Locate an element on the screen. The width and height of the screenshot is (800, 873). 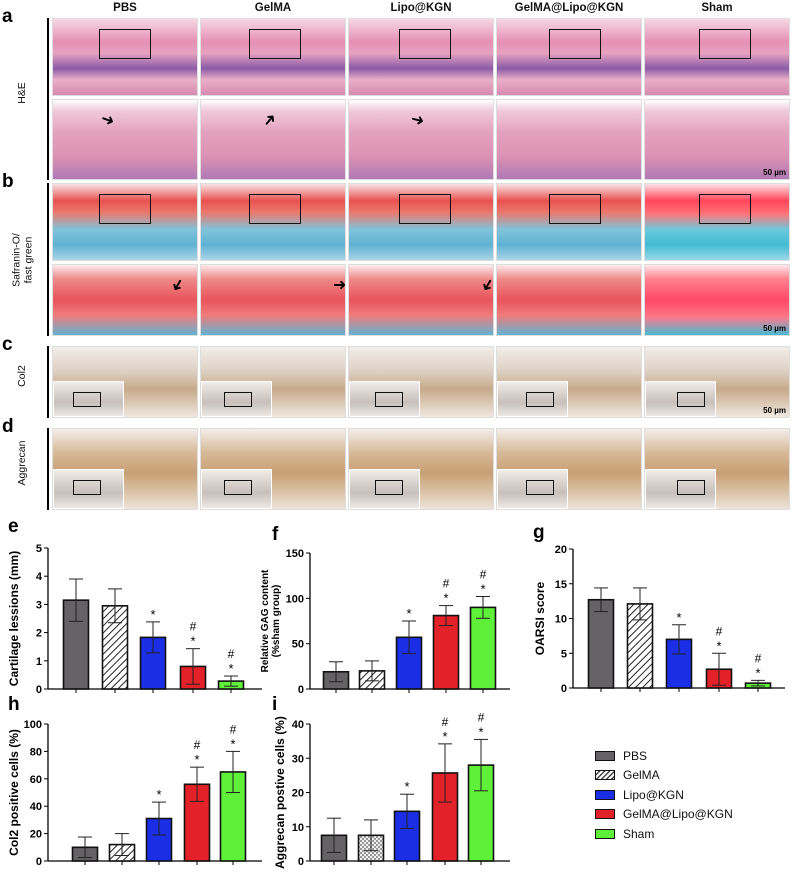
y-tick-label: 80 is located at coordinates (36, 752).